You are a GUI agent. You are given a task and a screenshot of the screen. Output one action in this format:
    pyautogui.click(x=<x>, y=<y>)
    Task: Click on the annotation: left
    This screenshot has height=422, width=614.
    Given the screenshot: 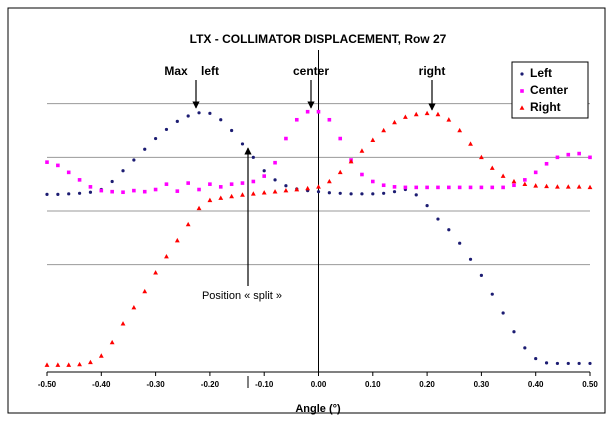 What is the action you would take?
    pyautogui.click(x=210, y=71)
    